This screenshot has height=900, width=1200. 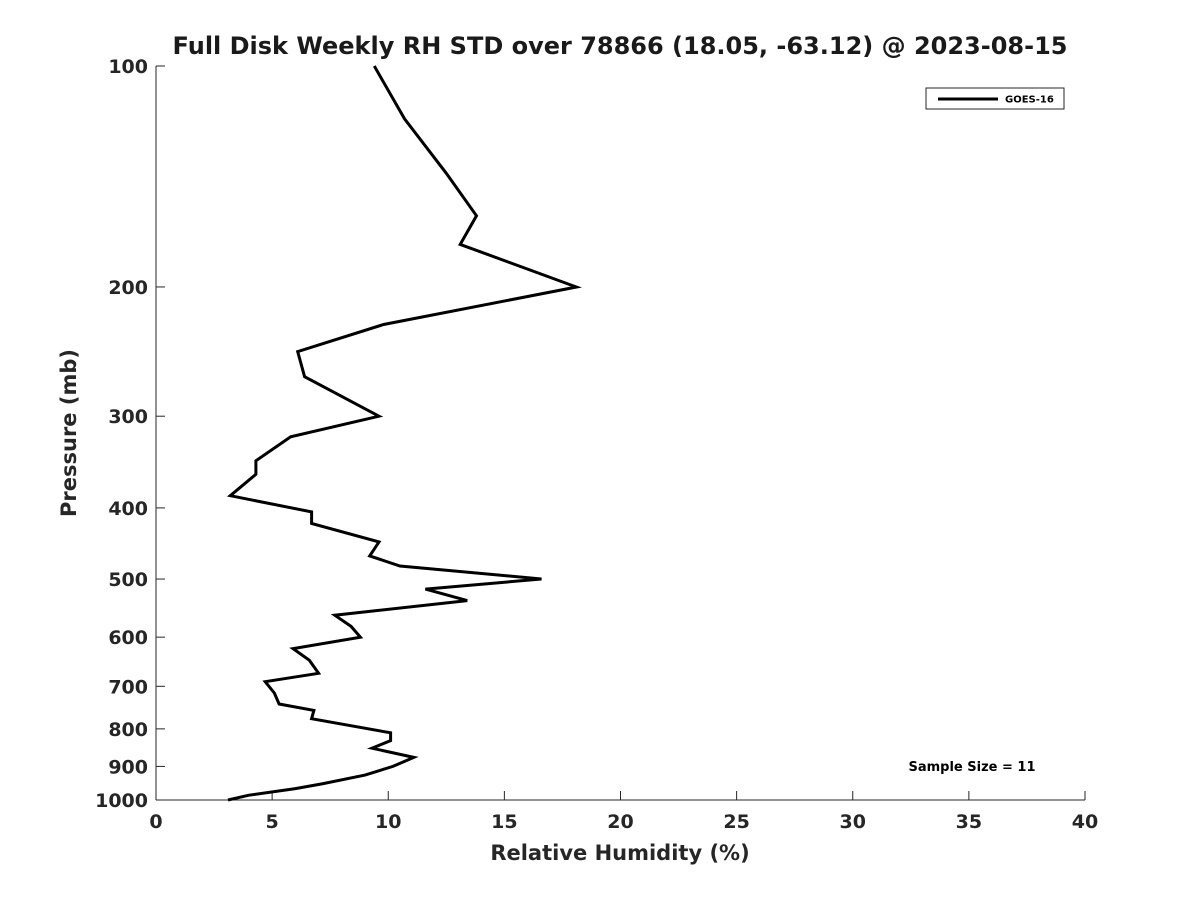 I want to click on y-tick-label: 300, so click(x=128, y=417).